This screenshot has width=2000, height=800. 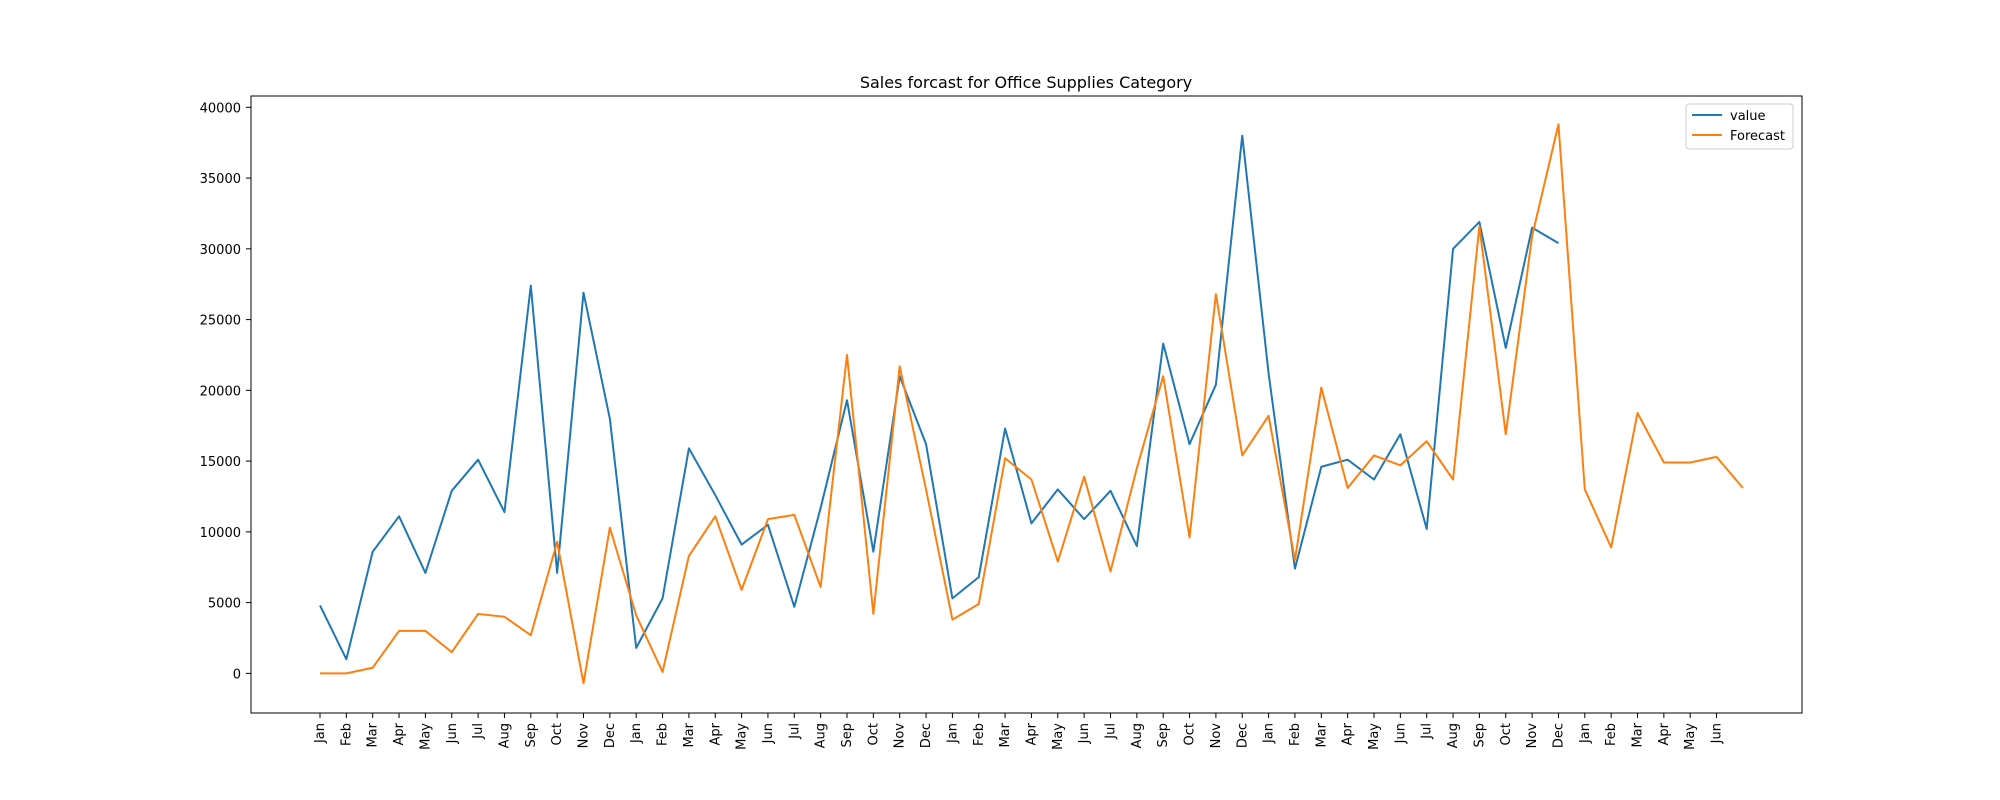 I want to click on y-tick-label: 0, so click(x=237, y=674).